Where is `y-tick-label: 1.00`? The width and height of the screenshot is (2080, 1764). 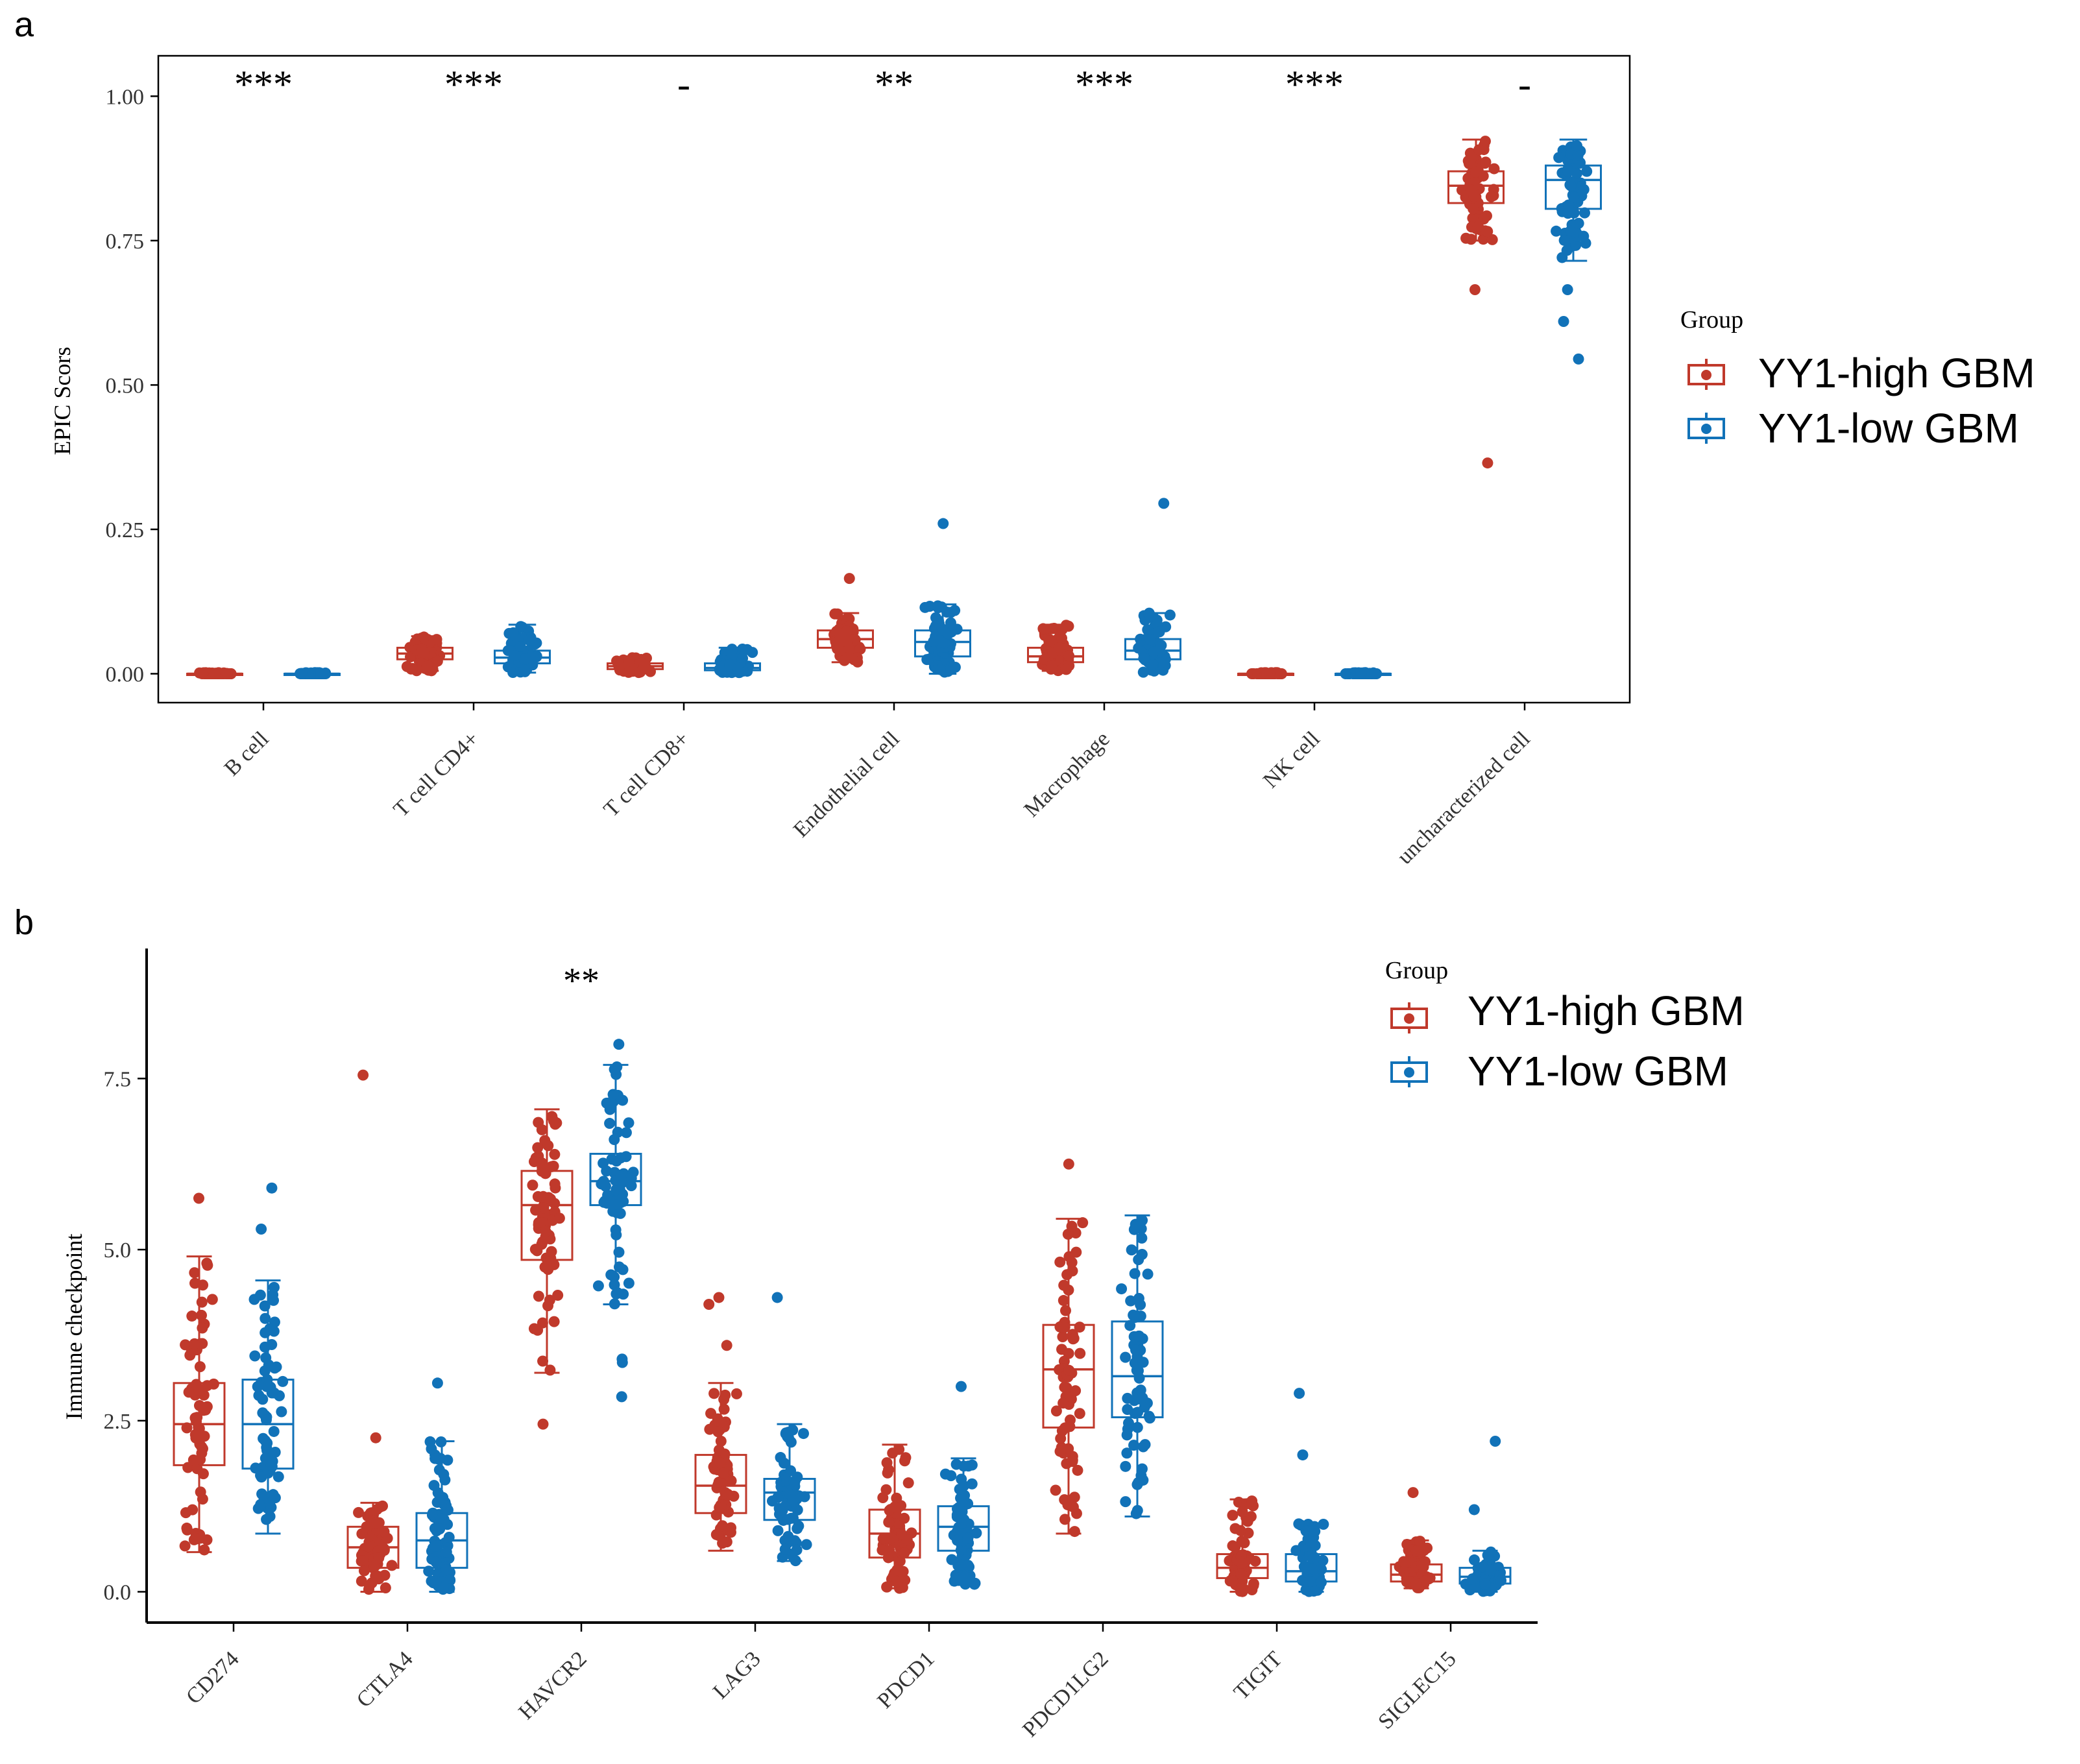 y-tick-label: 1.00 is located at coordinates (125, 97).